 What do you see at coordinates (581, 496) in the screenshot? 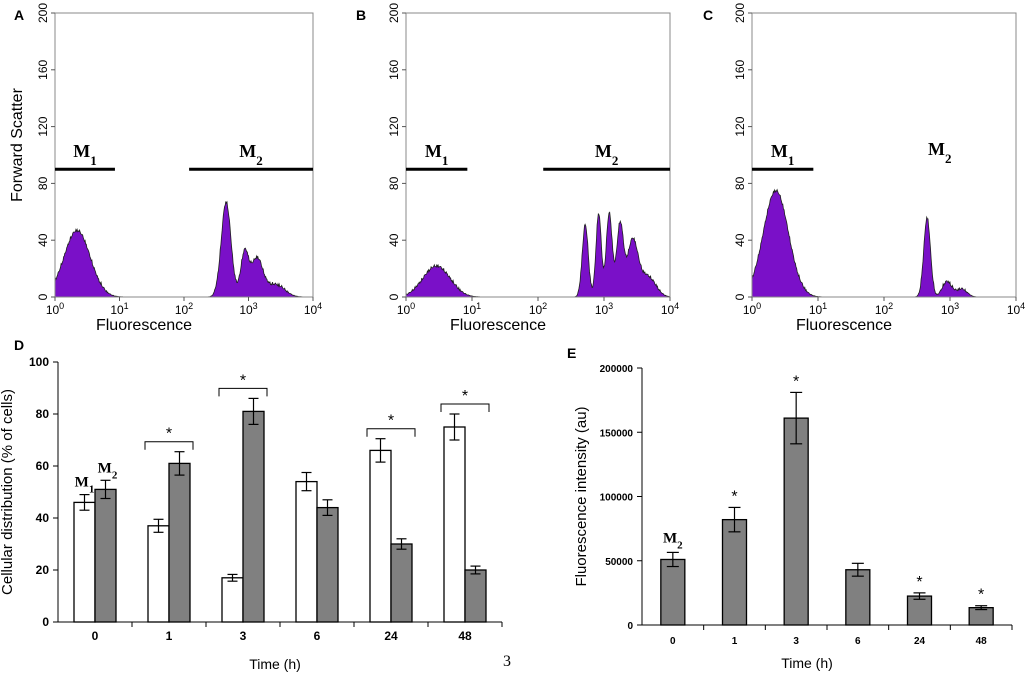
I see `y-axis-label: Fluorescence intensity (au)` at bounding box center [581, 496].